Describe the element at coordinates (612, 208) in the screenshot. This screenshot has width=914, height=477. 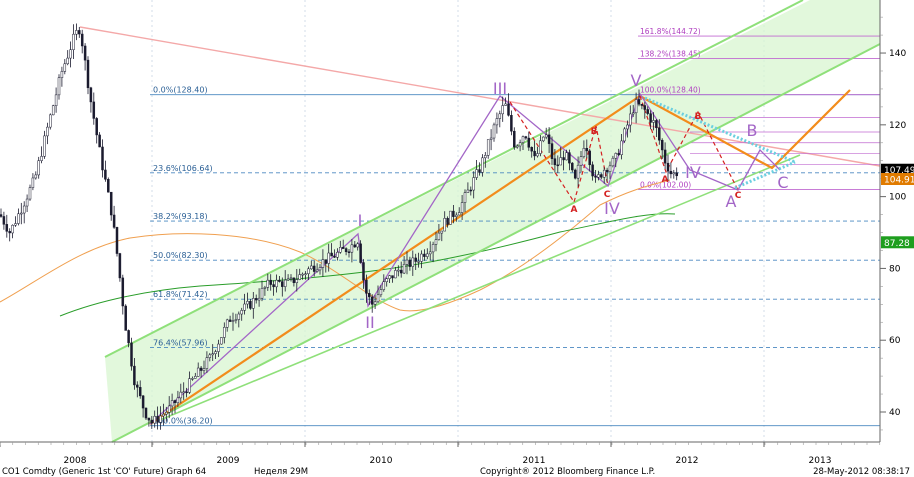
I see `wave-label: IV` at that location.